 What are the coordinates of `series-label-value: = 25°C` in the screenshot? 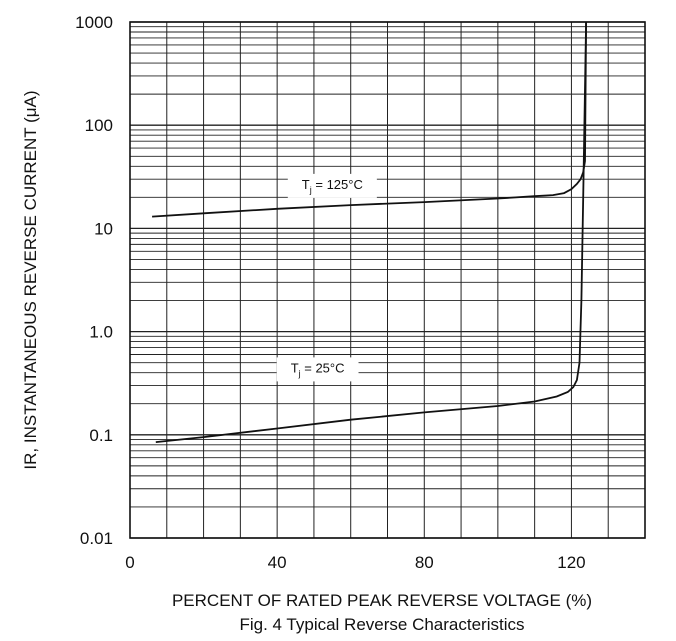 It's located at (323, 367).